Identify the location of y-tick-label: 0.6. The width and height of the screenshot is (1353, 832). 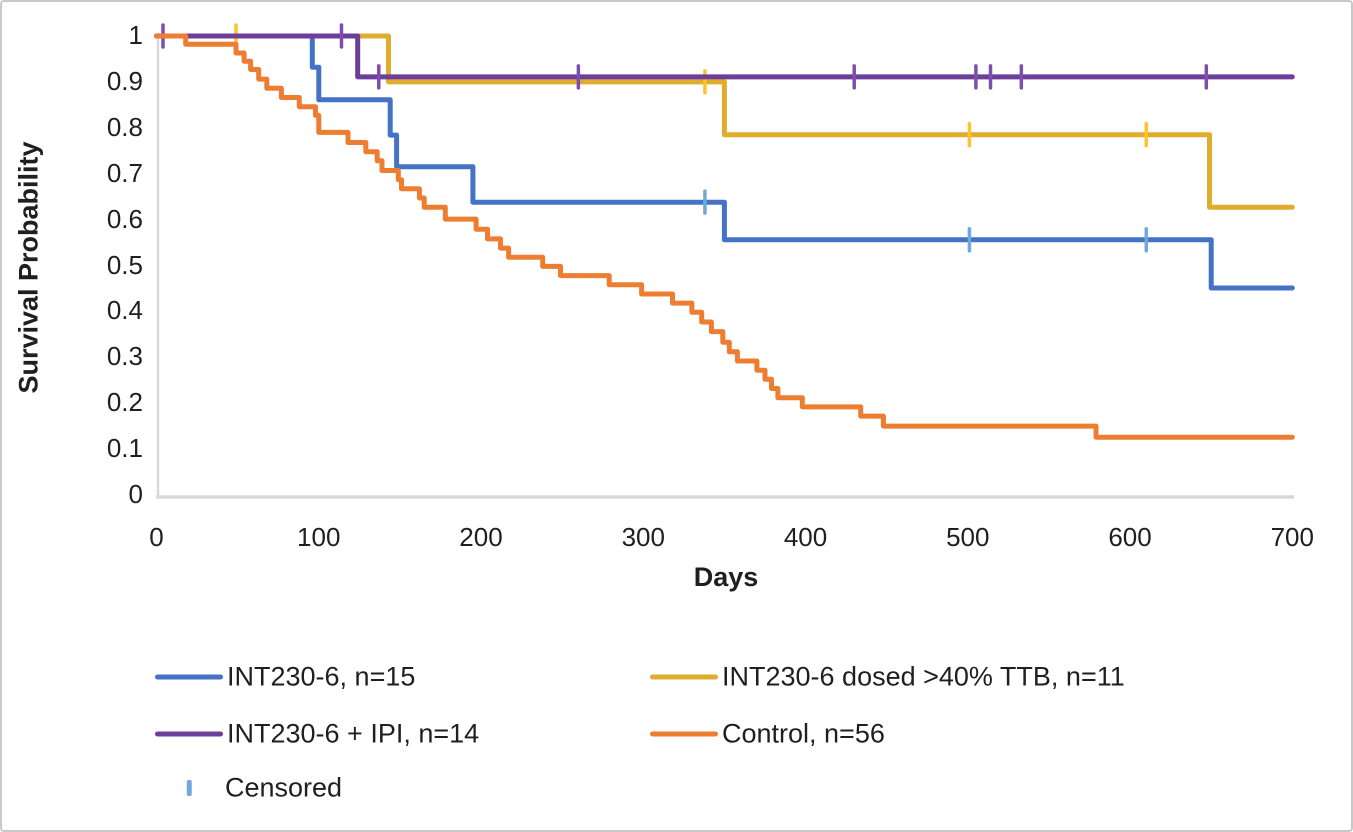
(124, 218).